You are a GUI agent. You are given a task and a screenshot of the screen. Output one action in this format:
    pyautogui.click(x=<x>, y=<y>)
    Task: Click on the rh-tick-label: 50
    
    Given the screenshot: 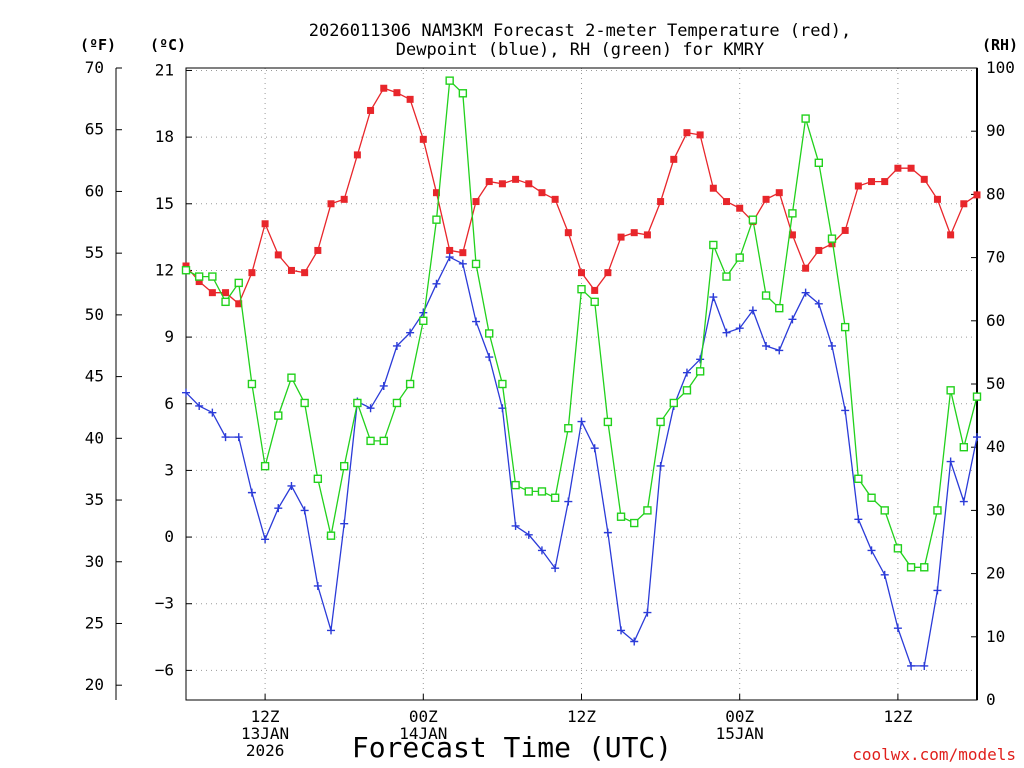 What is the action you would take?
    pyautogui.click(x=995, y=383)
    